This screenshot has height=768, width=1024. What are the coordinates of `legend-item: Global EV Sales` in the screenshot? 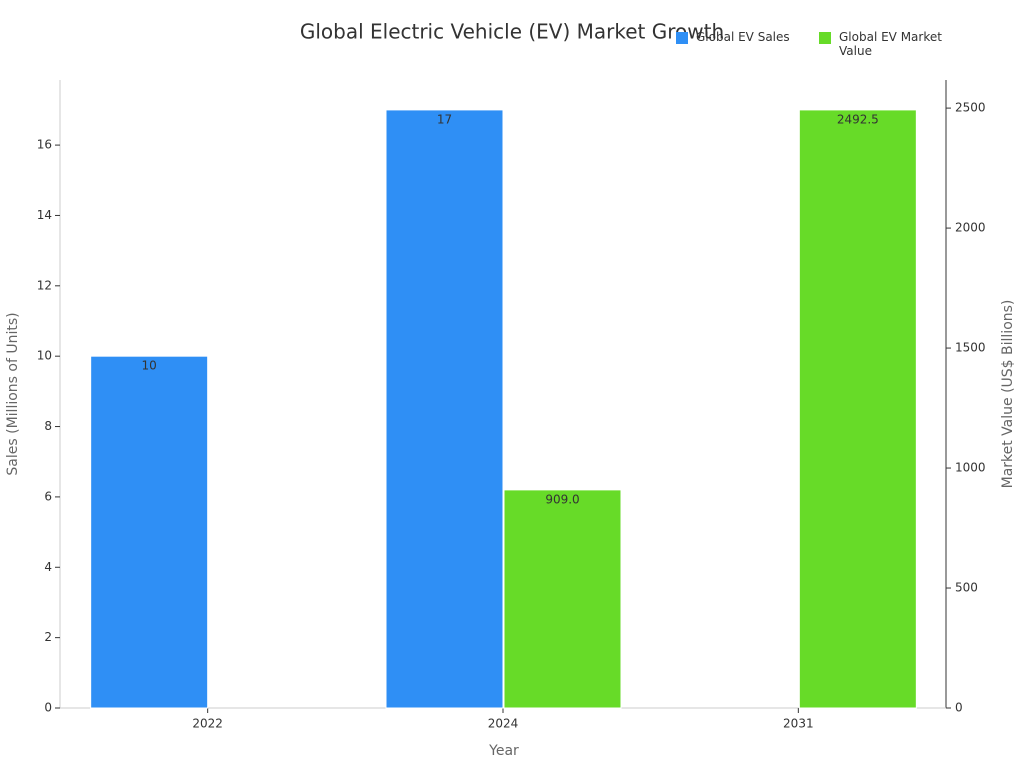 It's located at (738, 44).